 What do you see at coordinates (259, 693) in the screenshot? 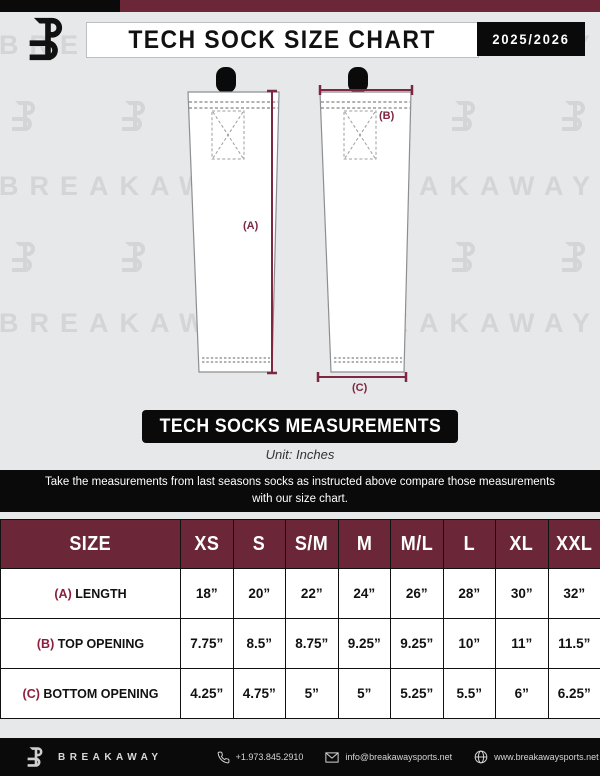
I see `table-cell: 4.75”` at bounding box center [259, 693].